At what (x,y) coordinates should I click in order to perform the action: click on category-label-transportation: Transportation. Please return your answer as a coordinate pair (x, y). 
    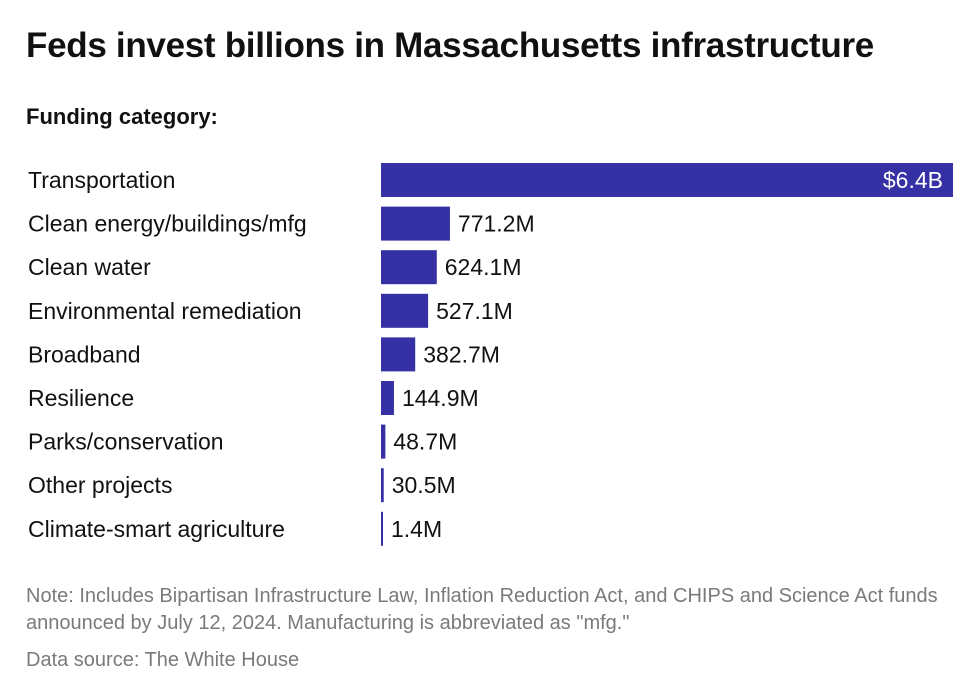
    Looking at the image, I should click on (101, 180).